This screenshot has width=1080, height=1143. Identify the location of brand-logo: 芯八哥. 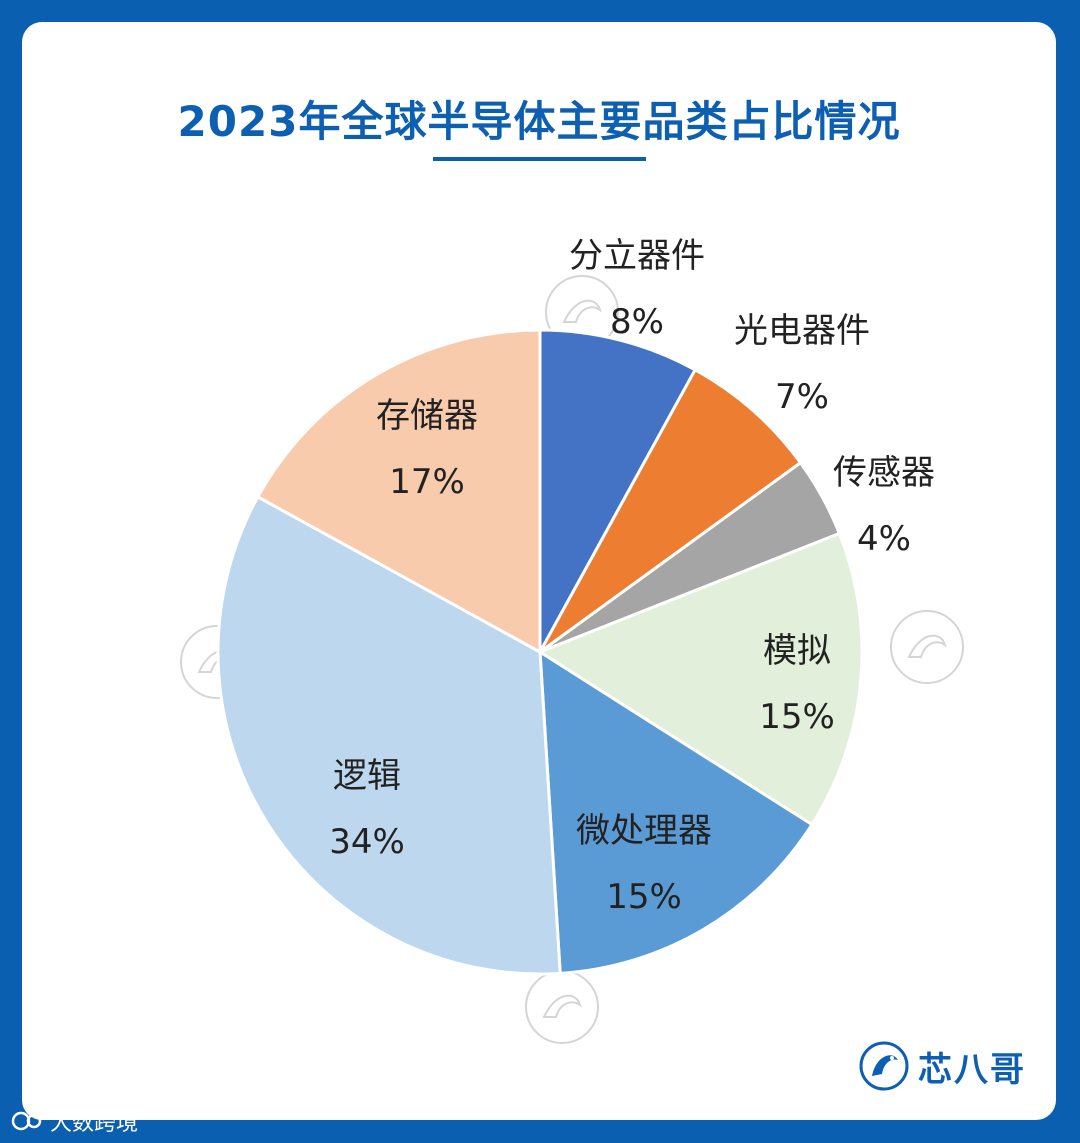
(942, 1066).